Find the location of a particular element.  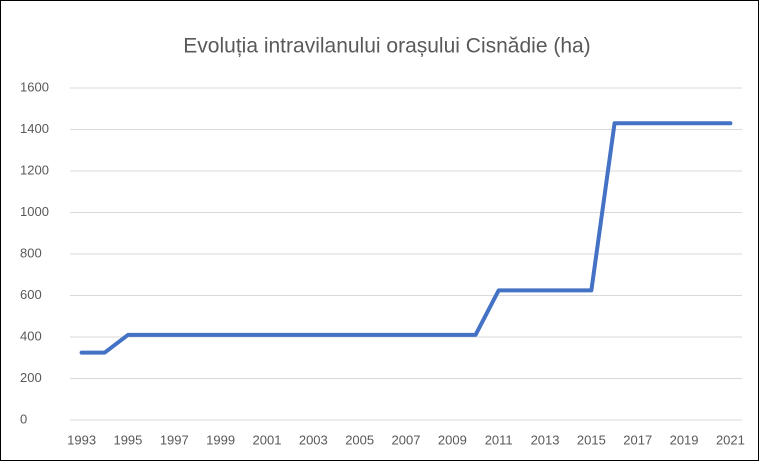

y-tick-label: 800 is located at coordinates (31, 252).